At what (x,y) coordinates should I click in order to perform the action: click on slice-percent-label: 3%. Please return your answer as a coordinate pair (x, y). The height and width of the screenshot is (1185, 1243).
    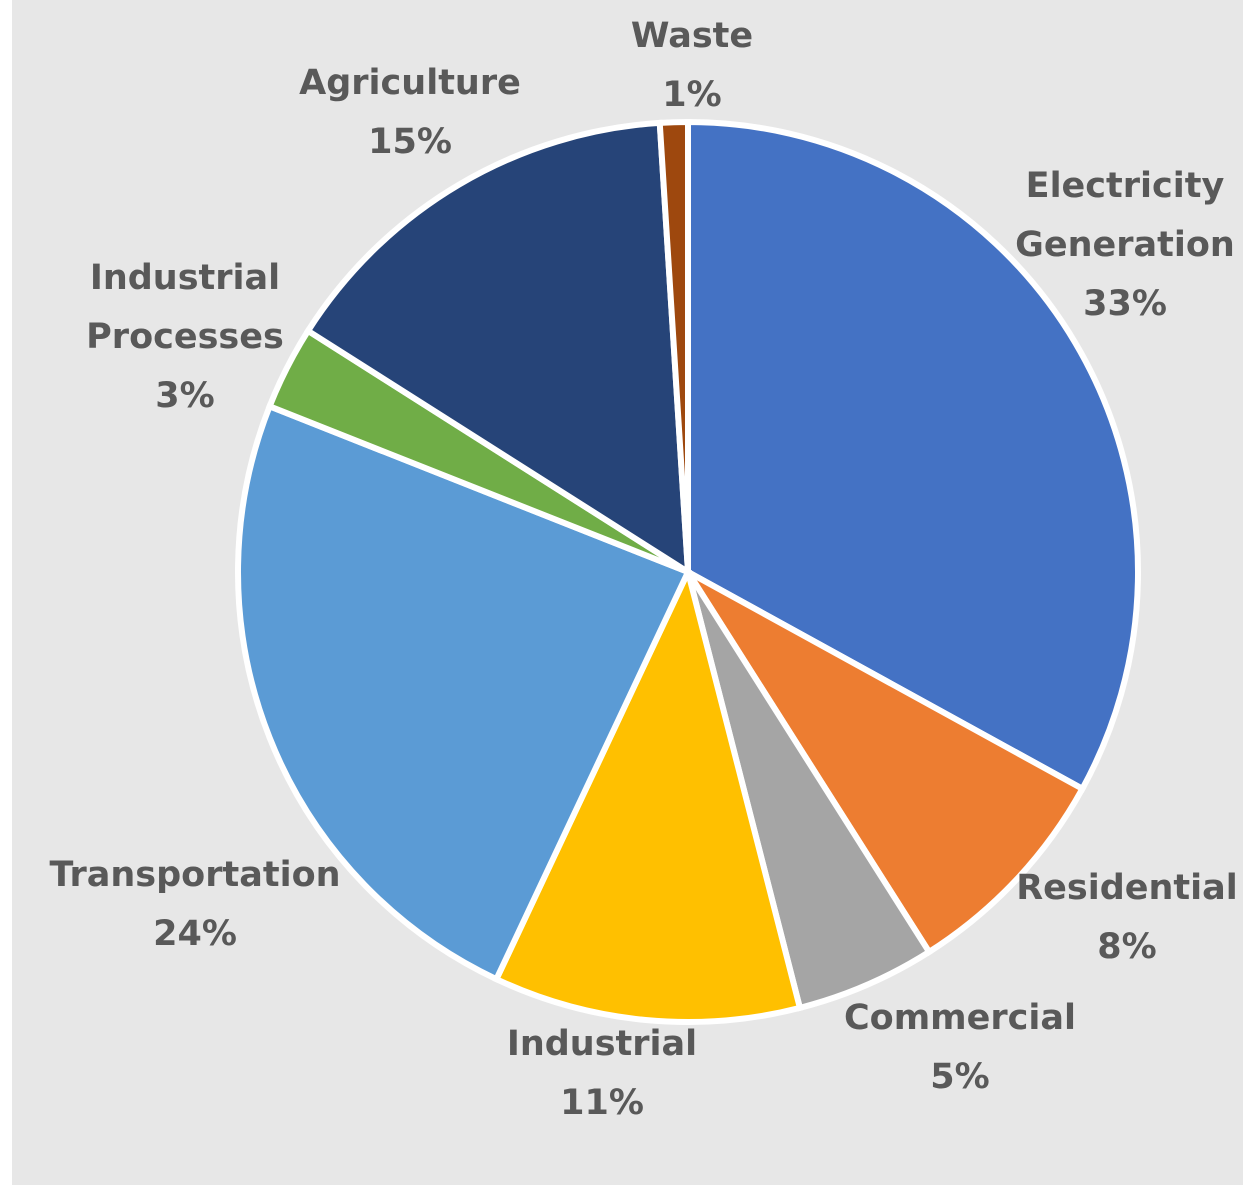
    Looking at the image, I should click on (184, 396).